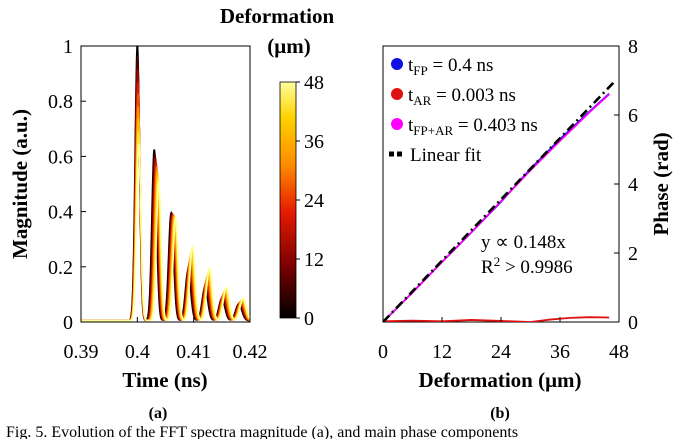  I want to click on colorbar-tick-label: 24, so click(314, 201).